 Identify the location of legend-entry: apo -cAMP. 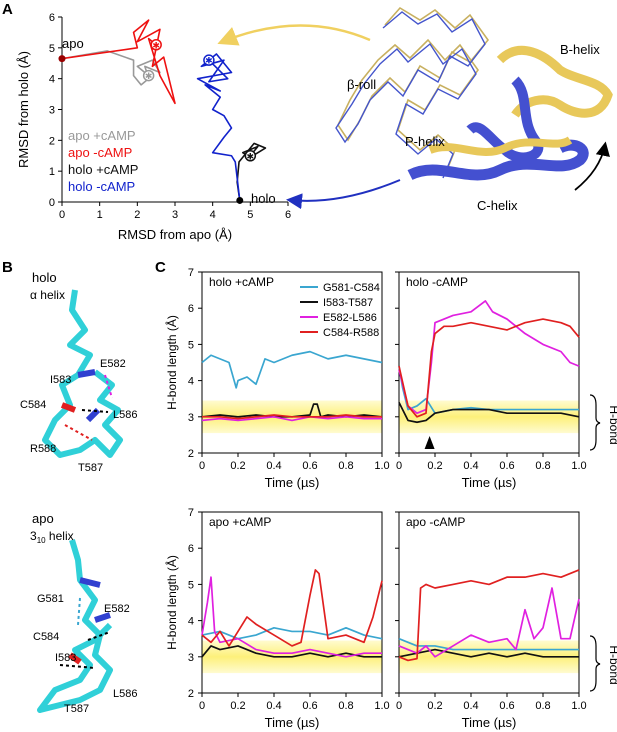
(100, 152).